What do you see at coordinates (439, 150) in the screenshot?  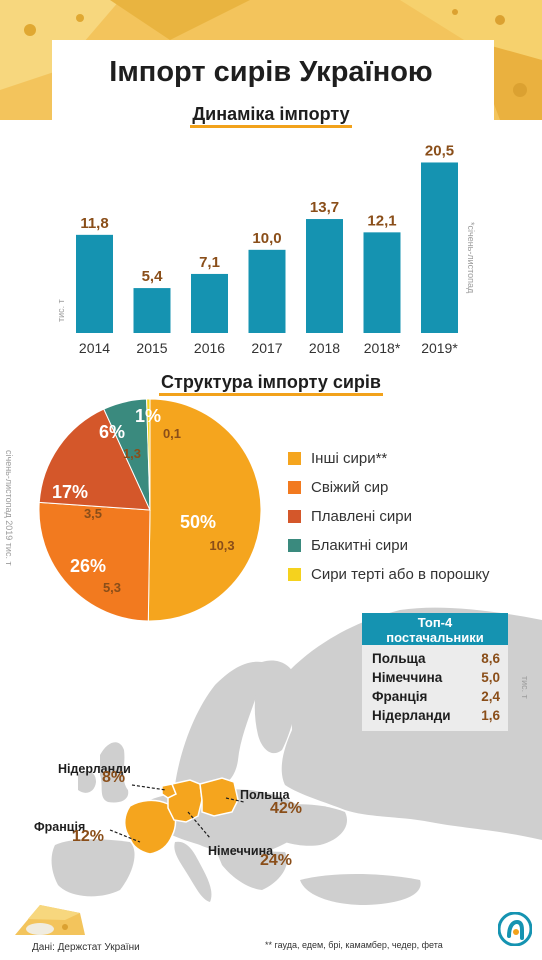 I see `bar-value-label: 20,5` at bounding box center [439, 150].